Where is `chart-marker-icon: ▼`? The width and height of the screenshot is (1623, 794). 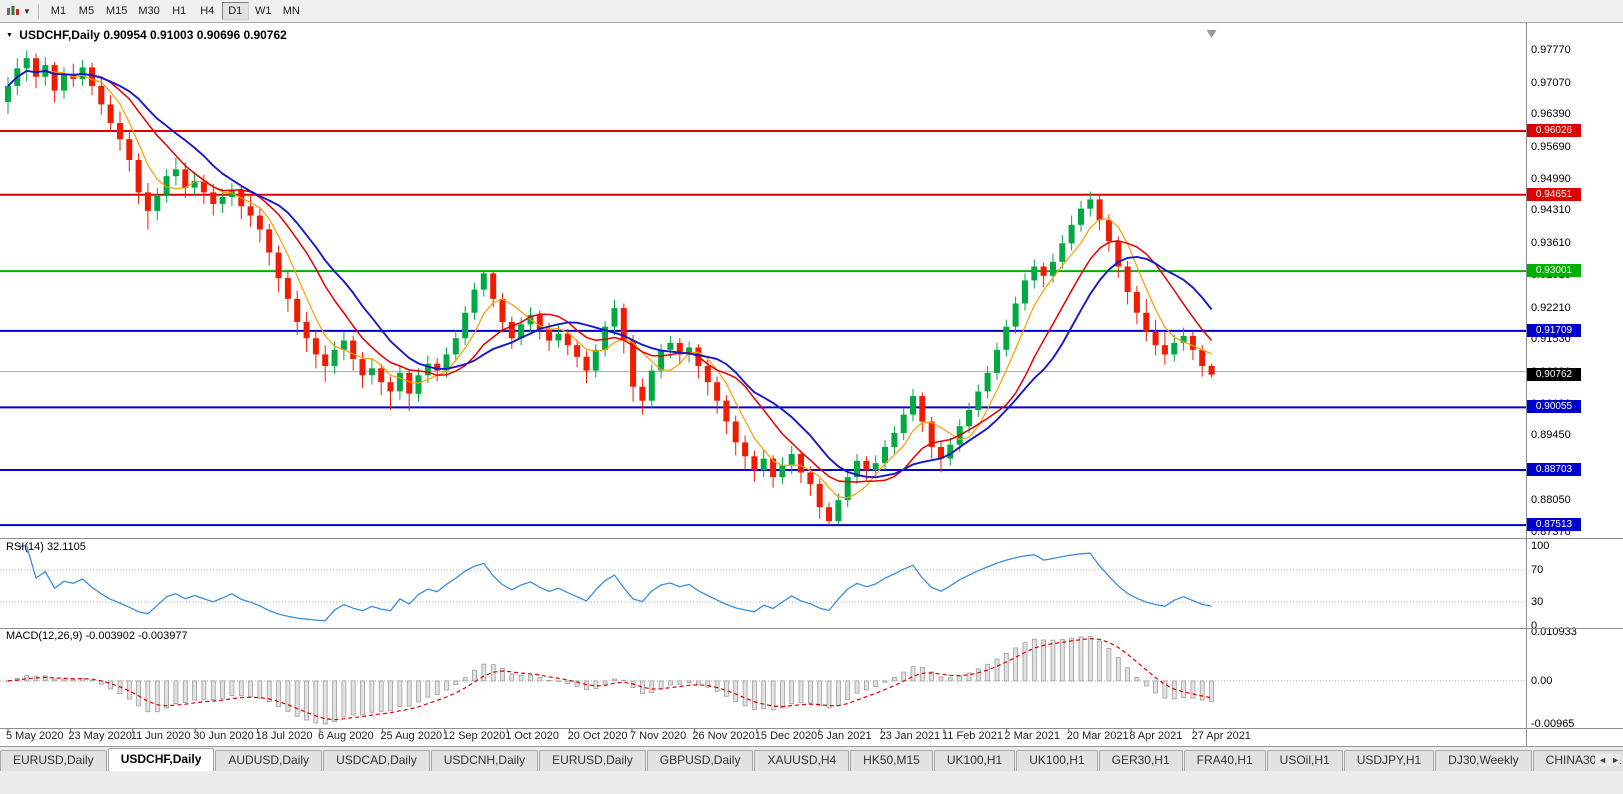
chart-marker-icon: ▼ is located at coordinates (9, 35).